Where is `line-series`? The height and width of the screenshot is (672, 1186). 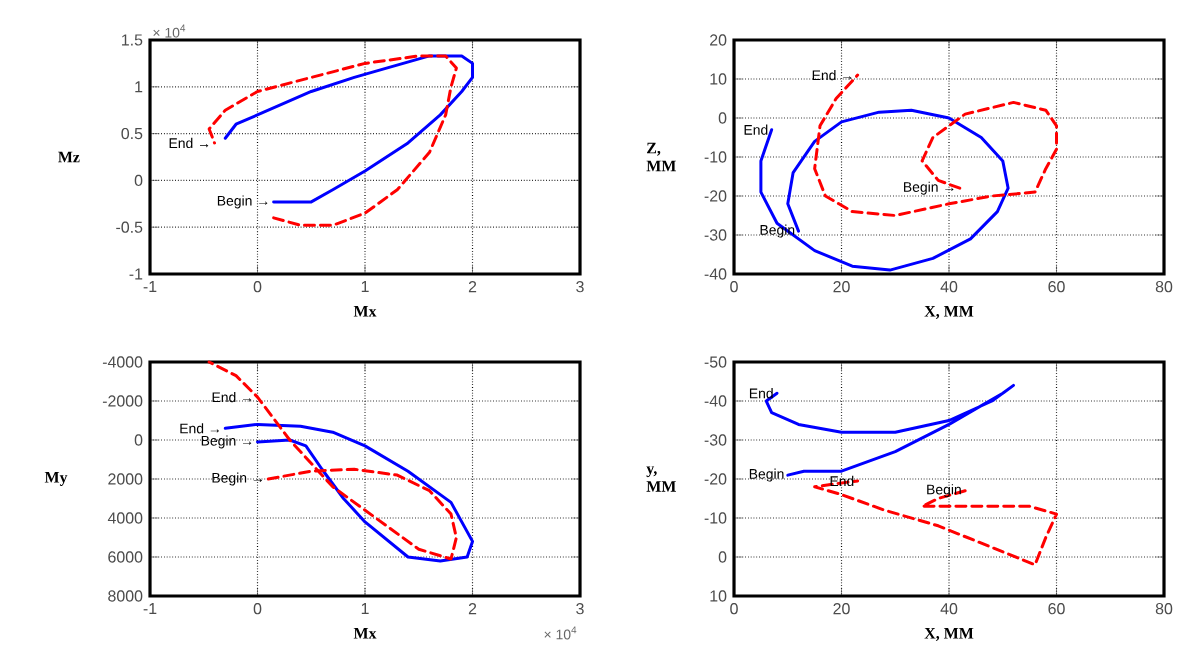
line-series is located at coordinates (936, 145).